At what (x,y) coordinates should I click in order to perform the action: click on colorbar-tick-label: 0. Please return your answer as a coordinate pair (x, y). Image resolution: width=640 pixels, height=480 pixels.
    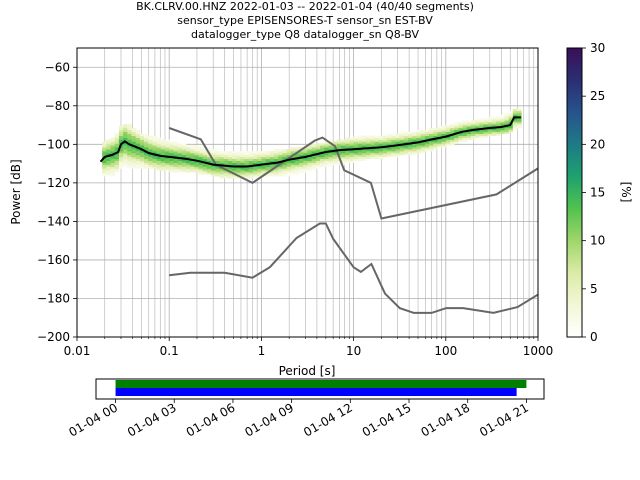
    Looking at the image, I should click on (594, 337).